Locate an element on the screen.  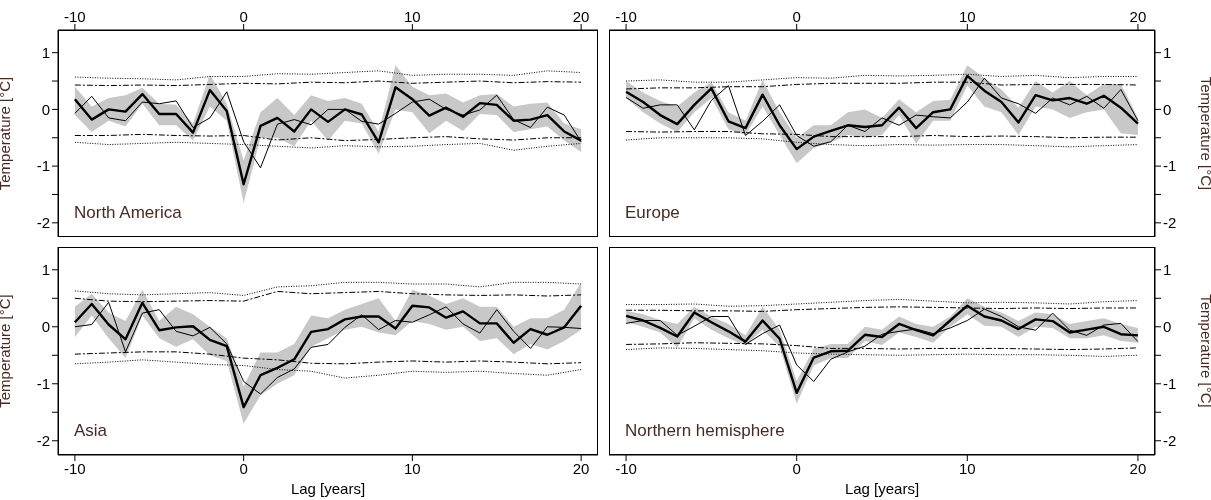
text: Europe is located at coordinates (652, 213).